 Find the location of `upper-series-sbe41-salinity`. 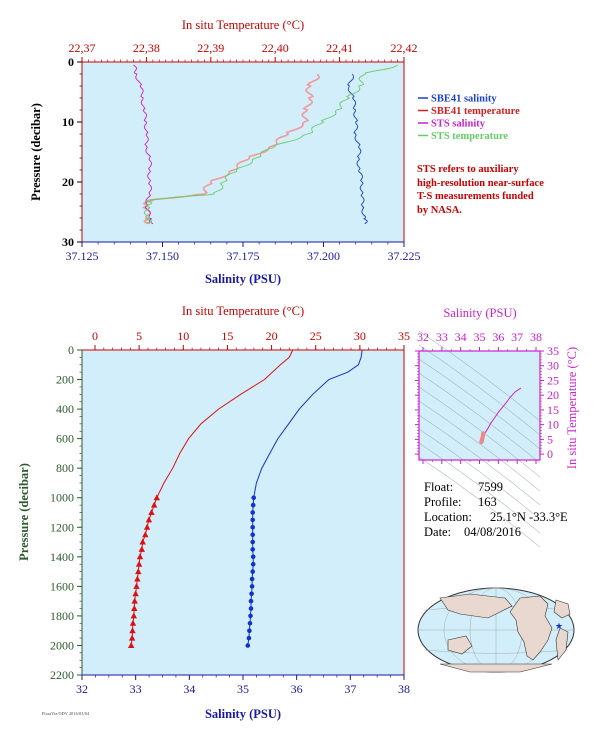

upper-series-sbe41-salinity is located at coordinates (357, 149).